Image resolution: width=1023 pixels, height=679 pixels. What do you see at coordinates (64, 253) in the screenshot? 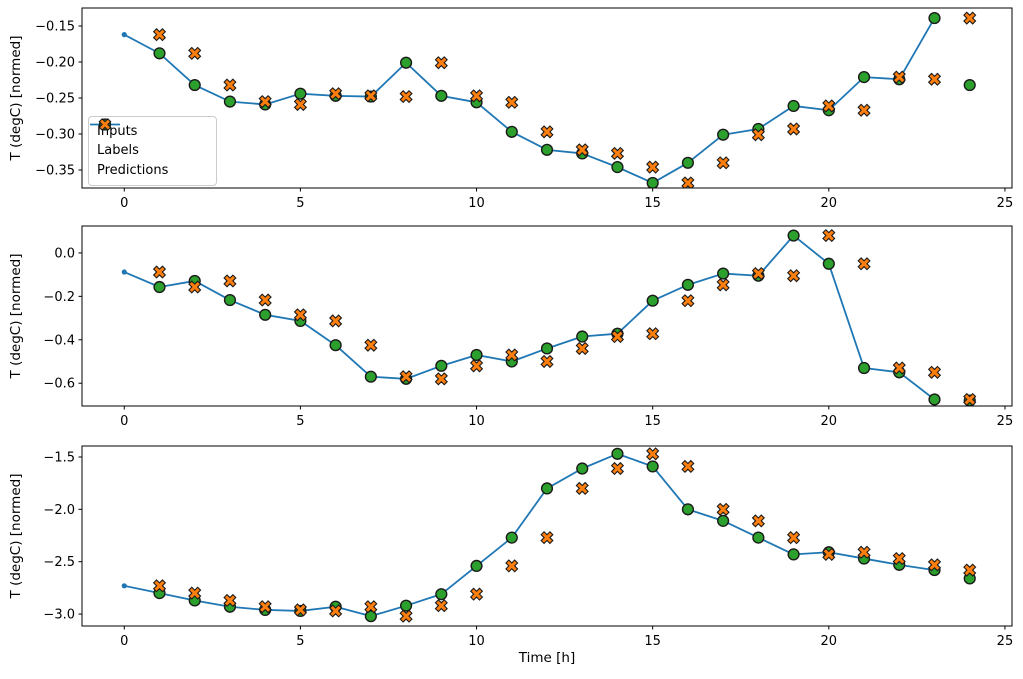
I see `y-tick-label: 0.0` at bounding box center [64, 253].